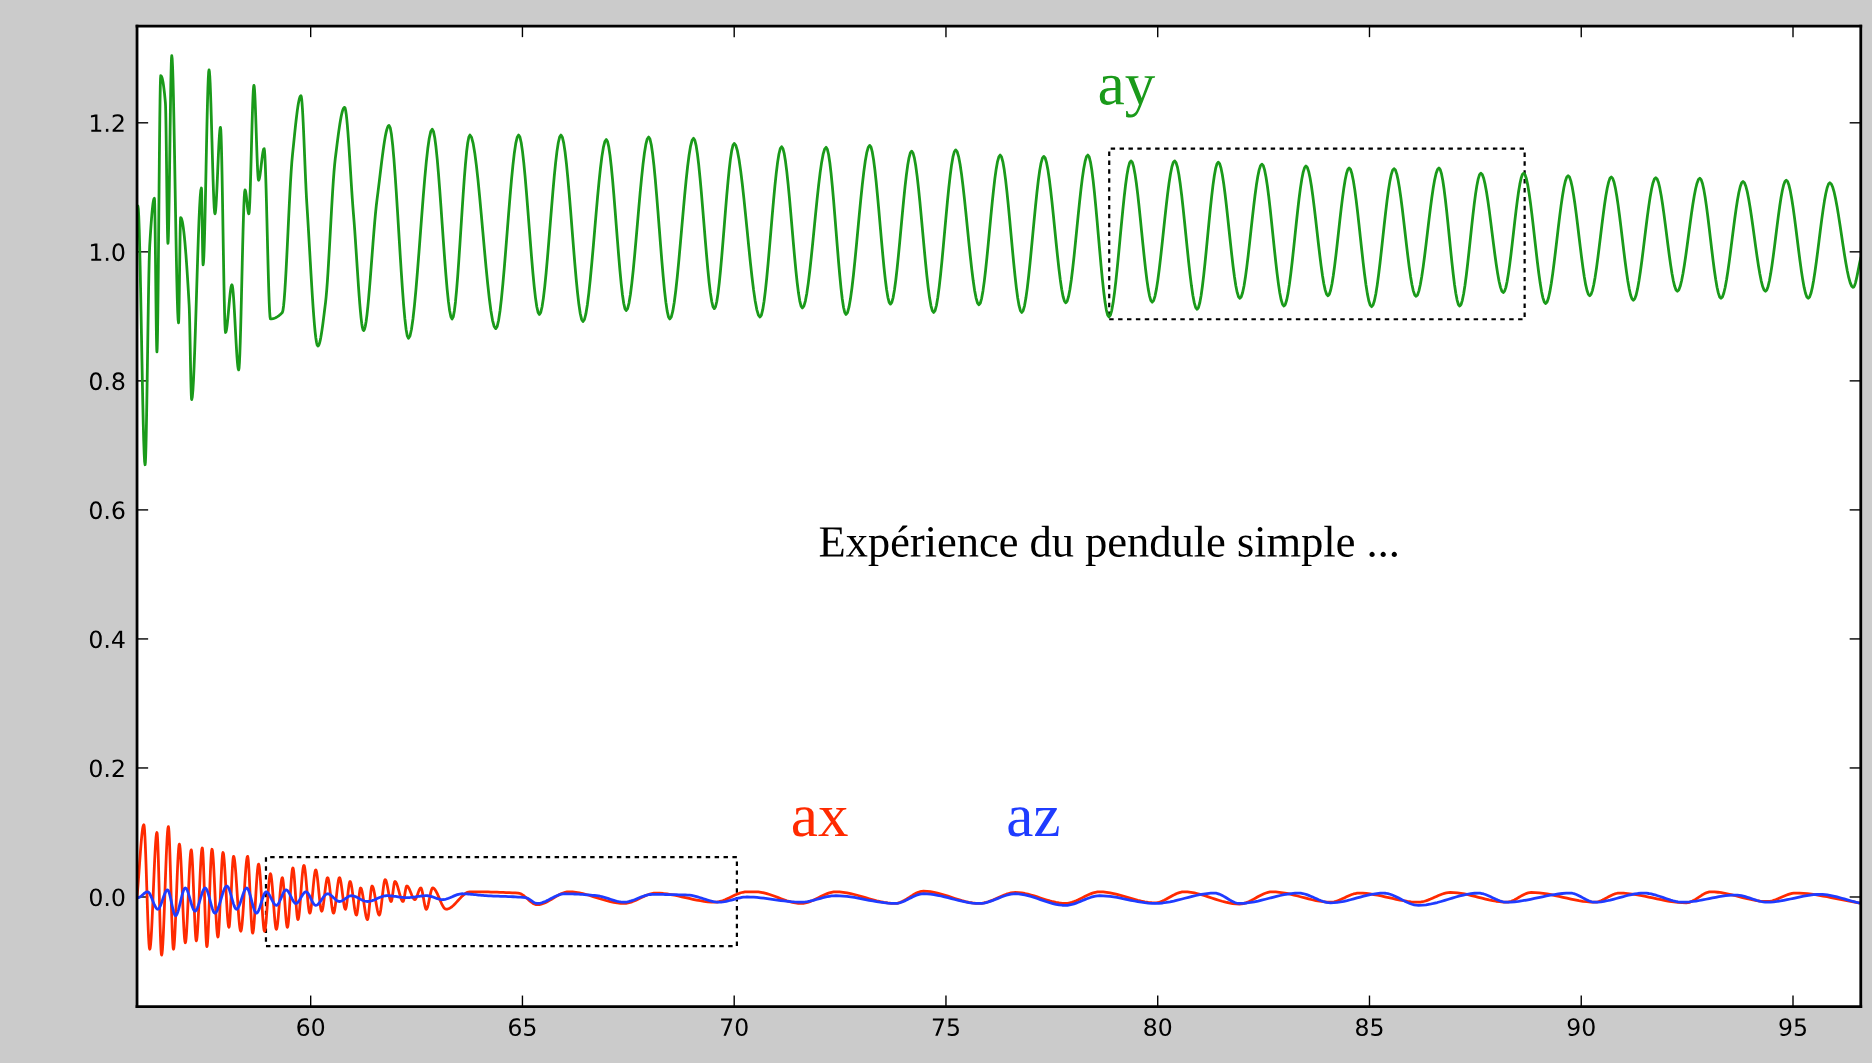  Describe the element at coordinates (107, 123) in the screenshot. I see `y-tick-label: 1.2` at that location.